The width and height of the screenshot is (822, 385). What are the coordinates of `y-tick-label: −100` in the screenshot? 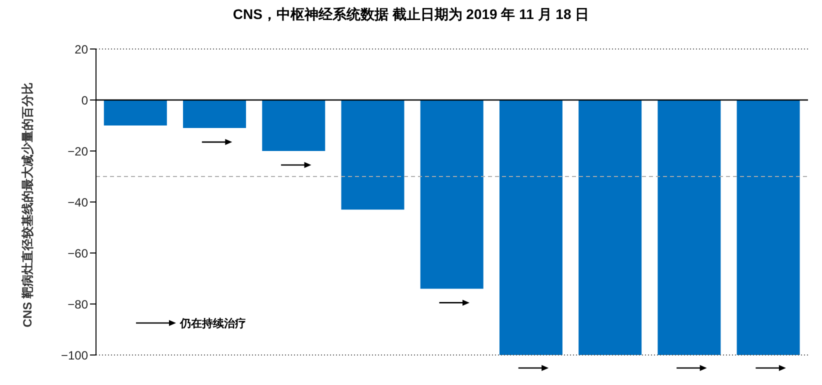 It's located at (74, 355).